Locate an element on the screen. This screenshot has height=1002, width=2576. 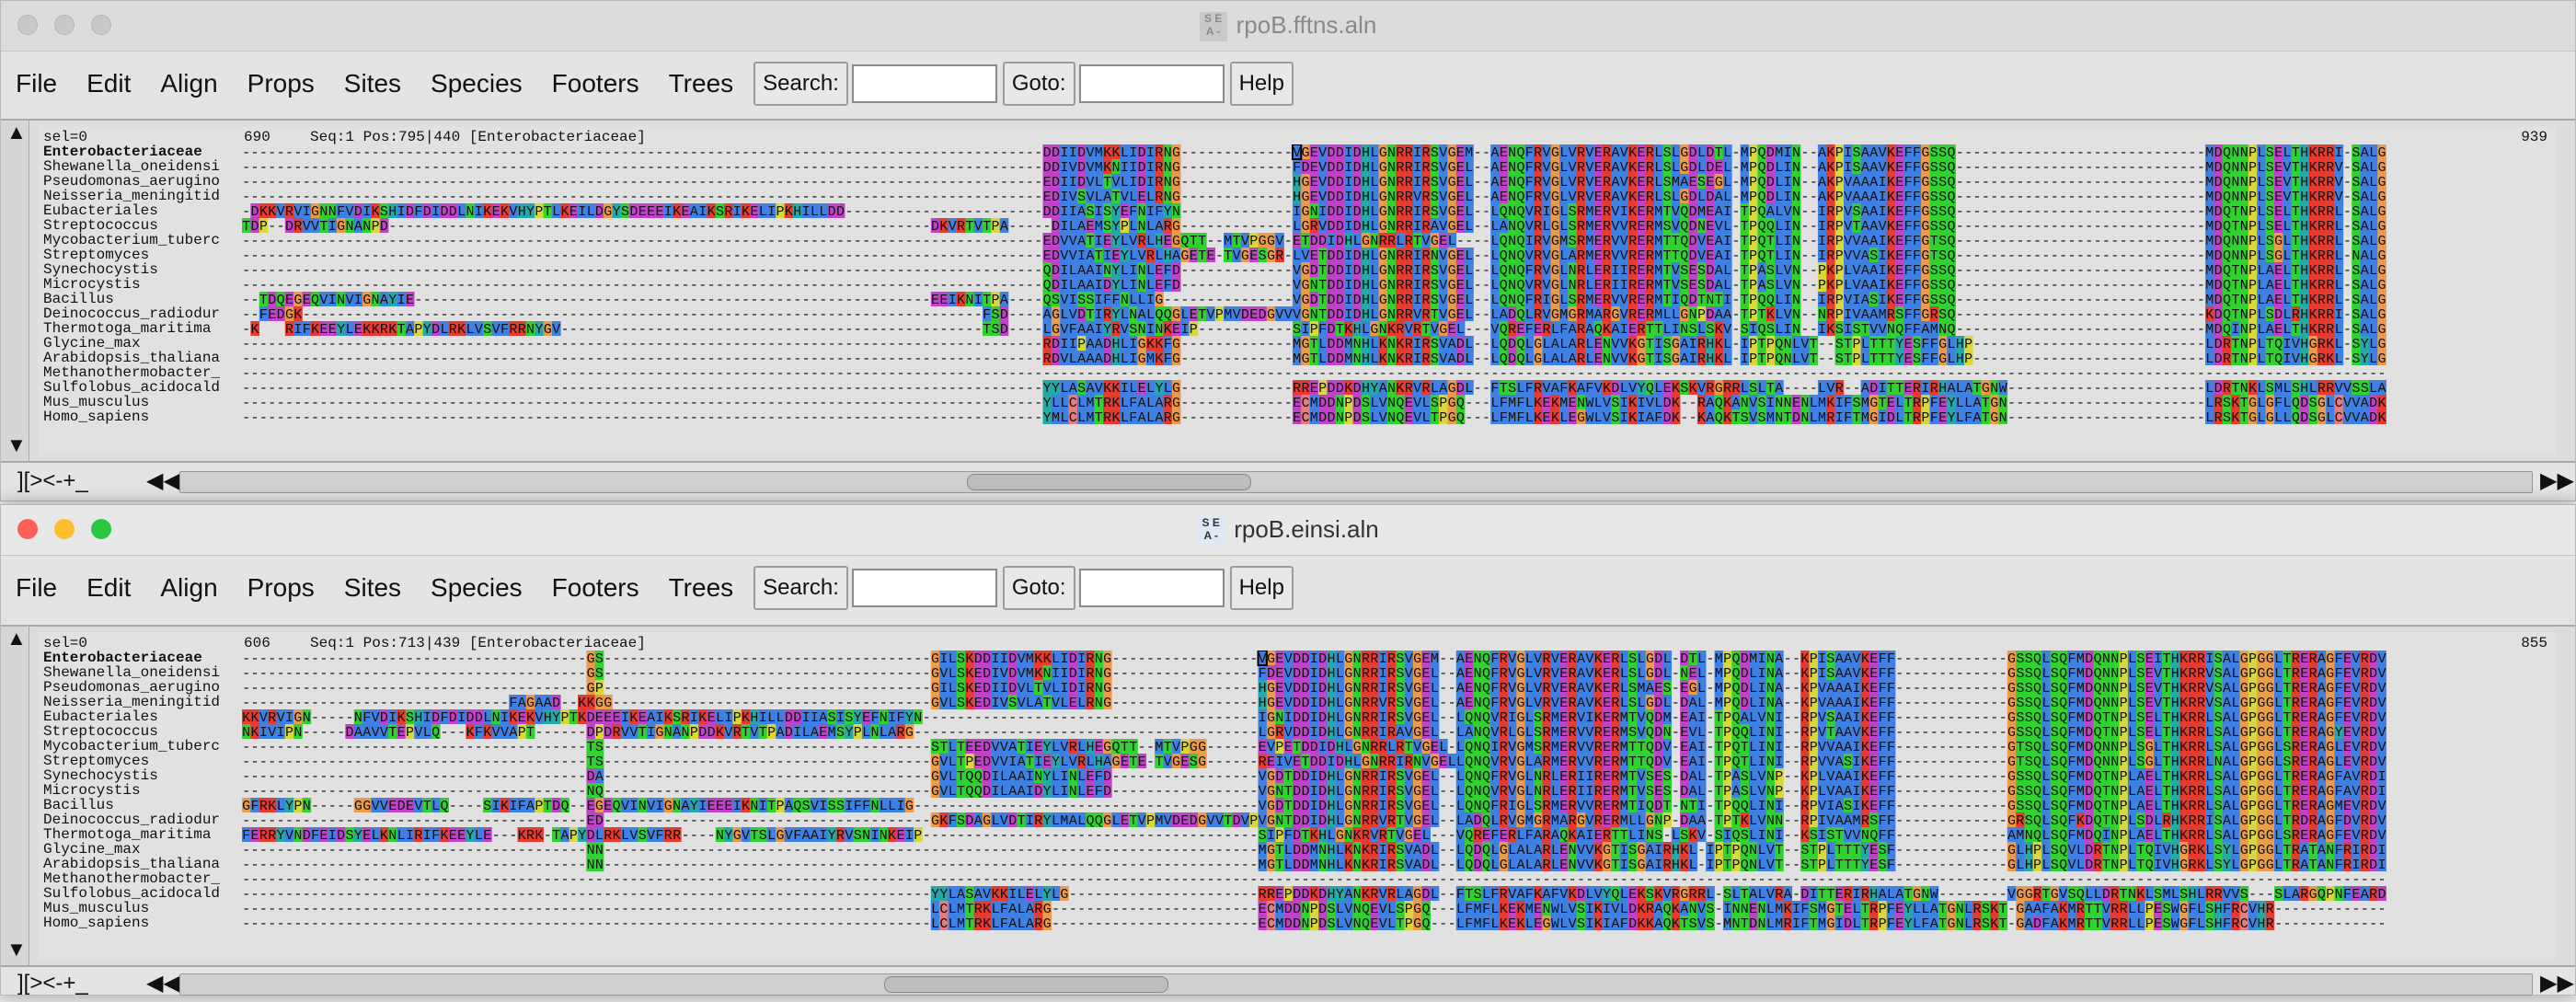
species-name: Eubacteriales is located at coordinates (131, 210).